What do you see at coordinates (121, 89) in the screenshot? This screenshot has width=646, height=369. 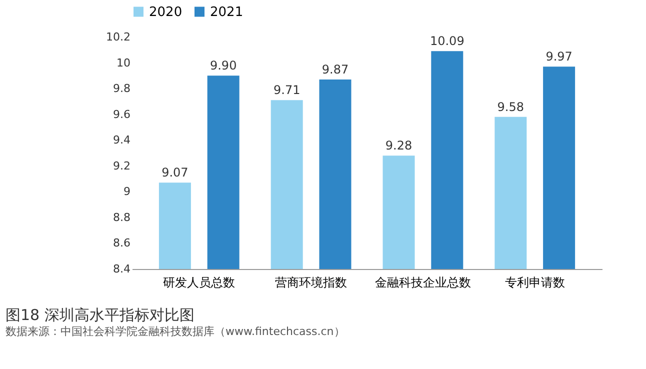 I see `y-tick-label: 9.8` at bounding box center [121, 89].